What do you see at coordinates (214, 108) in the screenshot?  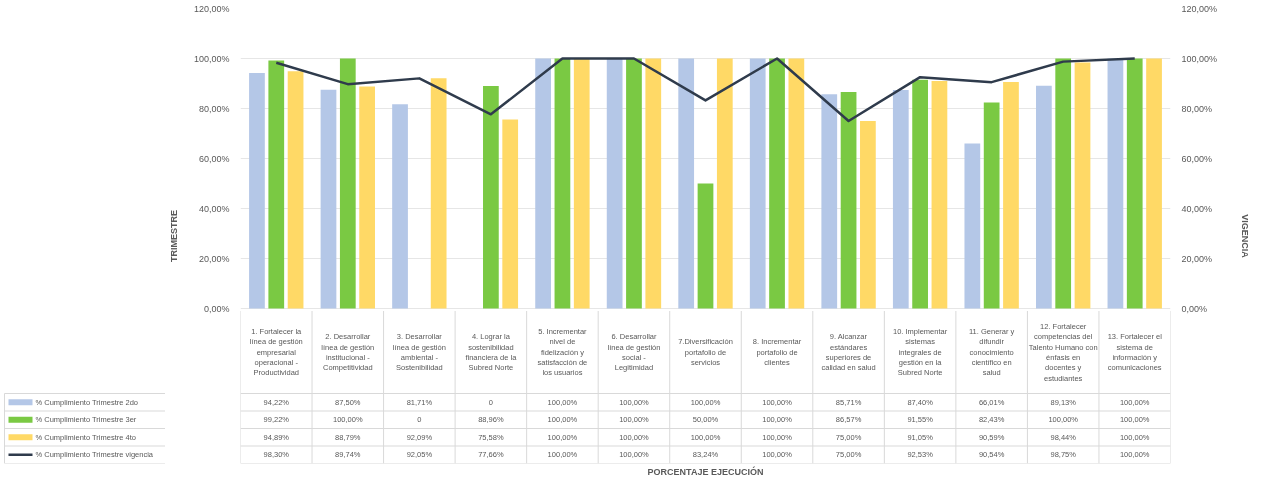 I see `y-tick-label: 80,00%` at bounding box center [214, 108].